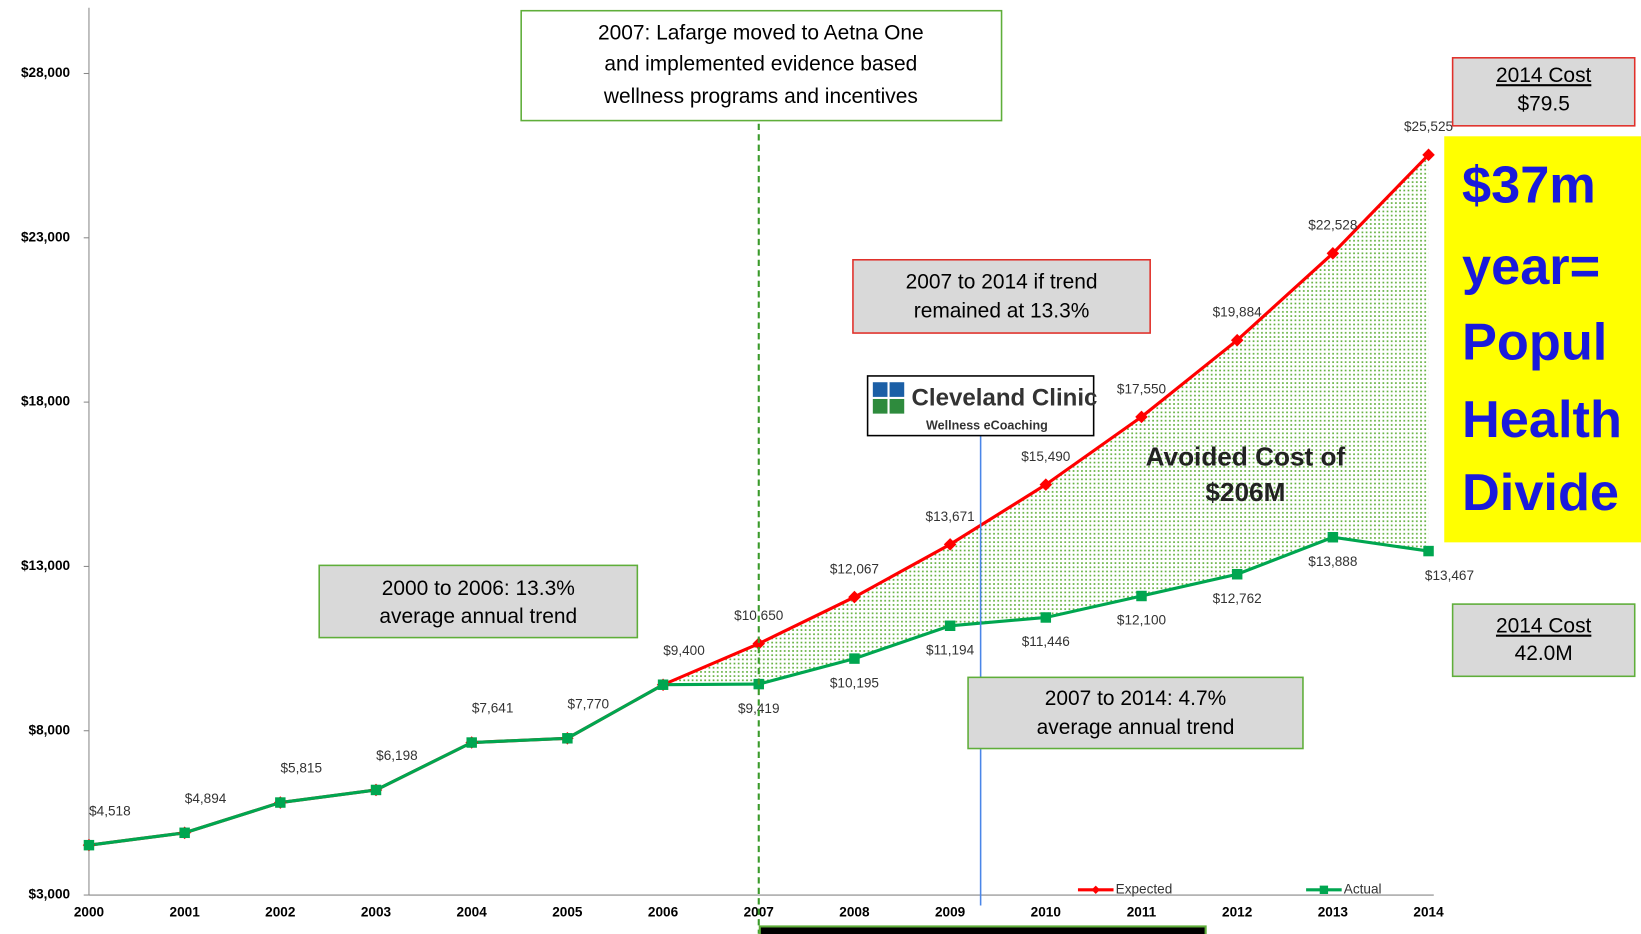  Describe the element at coordinates (854, 568) in the screenshot. I see `data-label: $12,067` at that location.